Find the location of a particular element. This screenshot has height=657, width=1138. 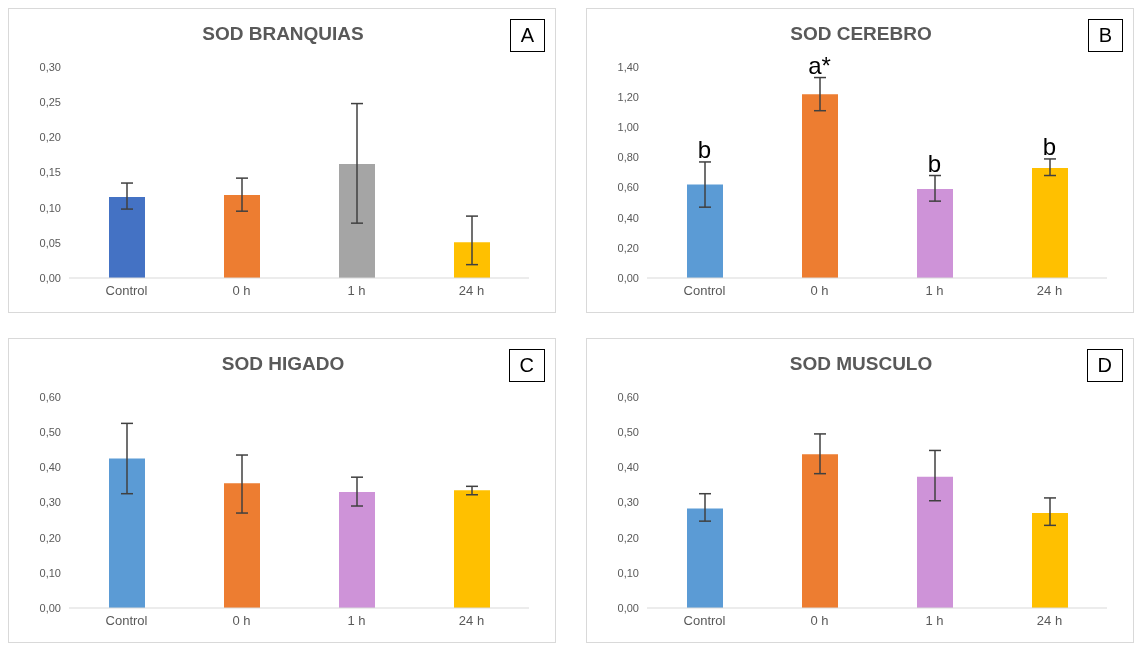

y-tick-label: 1,00 is located at coordinates (628, 127).